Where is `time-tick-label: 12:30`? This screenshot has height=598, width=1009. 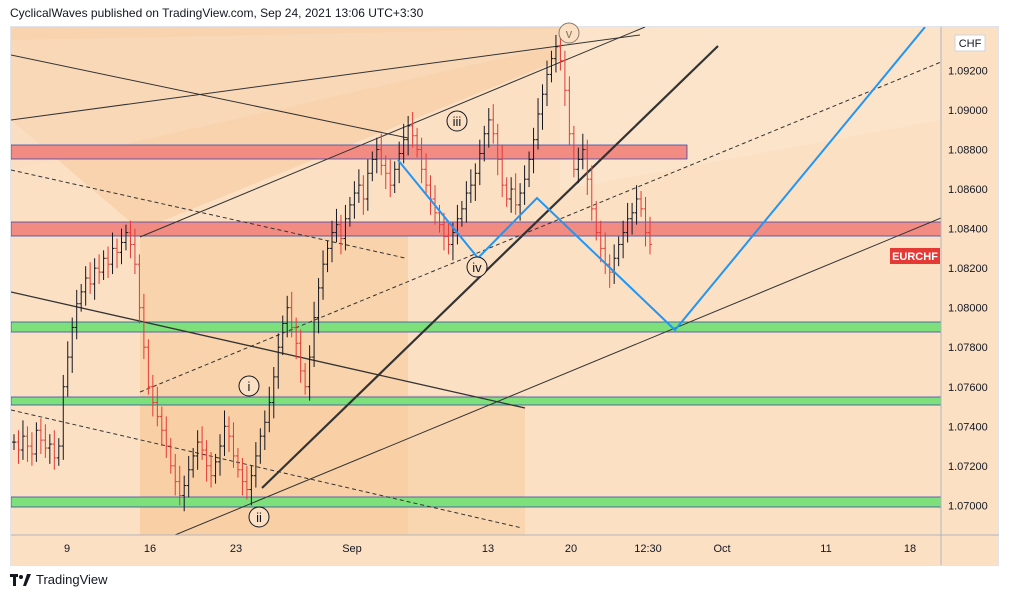 time-tick-label: 12:30 is located at coordinates (648, 549).